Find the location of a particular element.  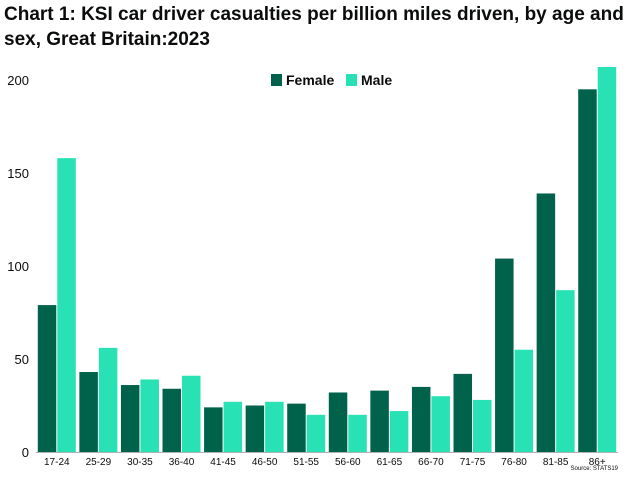

x-tick-label: 81-85 is located at coordinates (556, 462).